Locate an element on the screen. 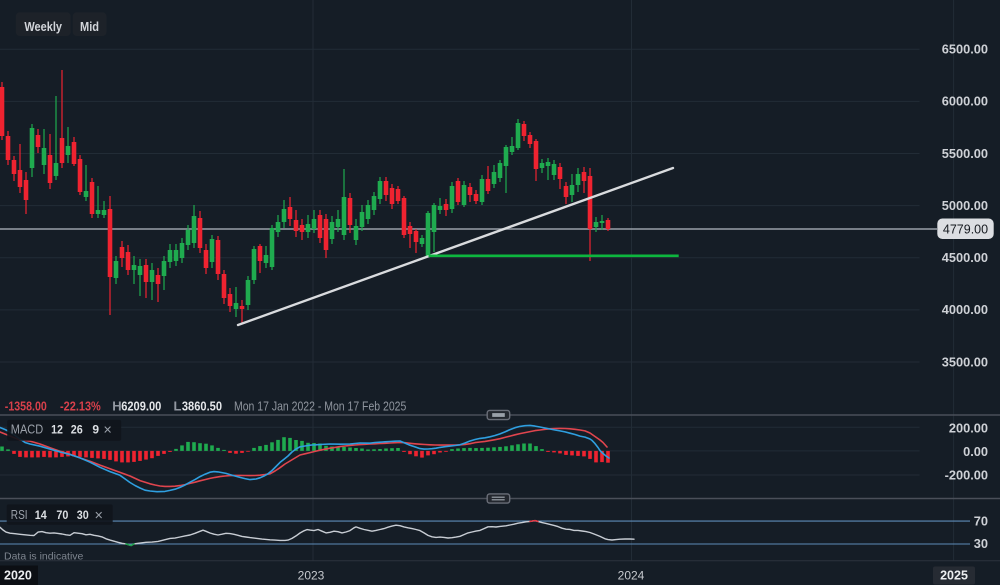 Image resolution: width=1000 pixels, height=585 pixels. svg-text: RSI is located at coordinates (19, 515).